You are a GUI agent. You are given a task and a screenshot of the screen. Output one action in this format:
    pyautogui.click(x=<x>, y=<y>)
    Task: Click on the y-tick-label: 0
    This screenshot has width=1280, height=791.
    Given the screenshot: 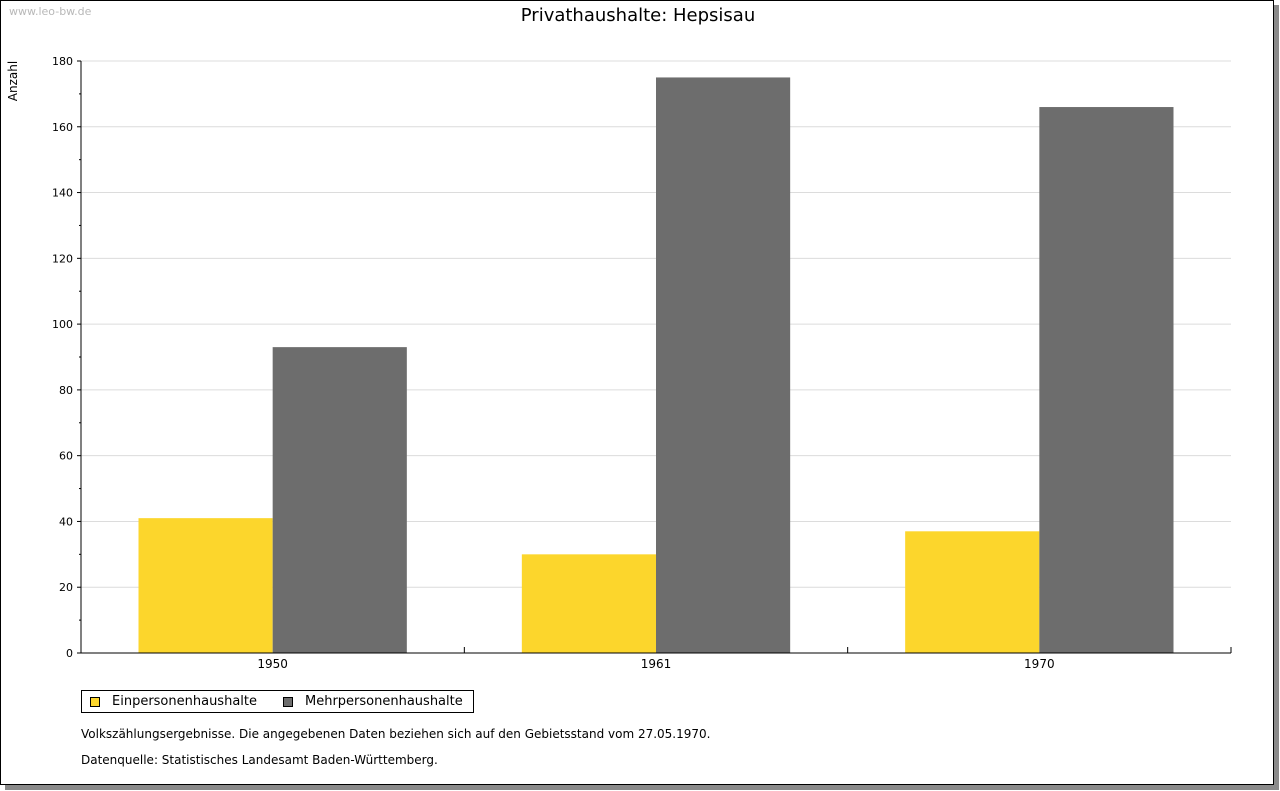 What is the action you would take?
    pyautogui.click(x=69, y=653)
    